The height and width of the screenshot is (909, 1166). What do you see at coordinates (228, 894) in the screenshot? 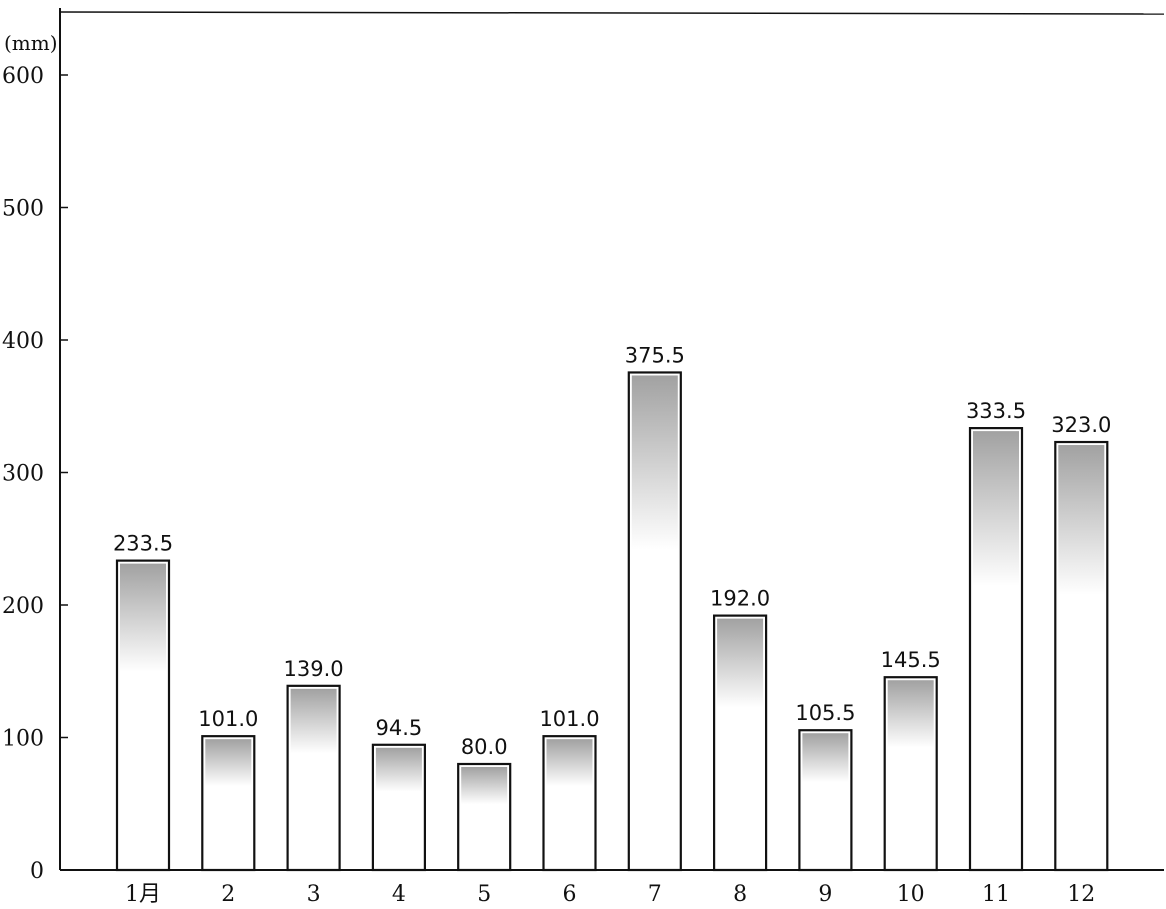
I see `x-tick-label: 2` at bounding box center [228, 894].